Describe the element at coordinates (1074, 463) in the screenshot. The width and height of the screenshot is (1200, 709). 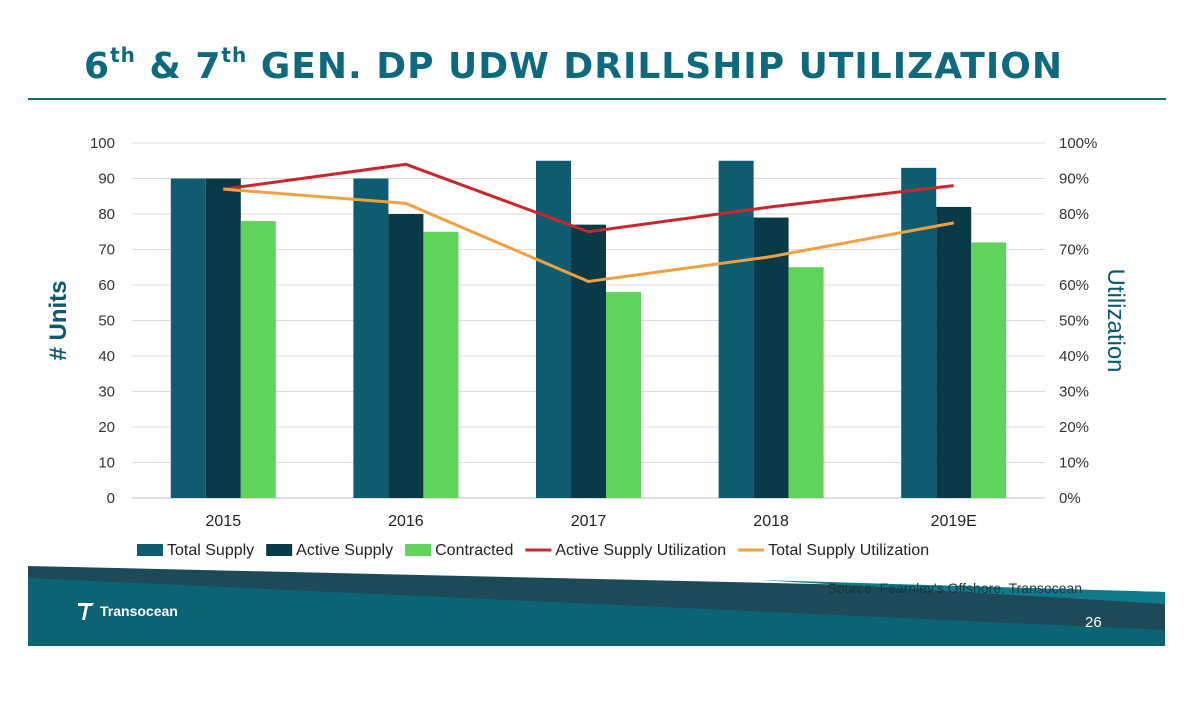
I see `y2-tick-label: 10%` at that location.